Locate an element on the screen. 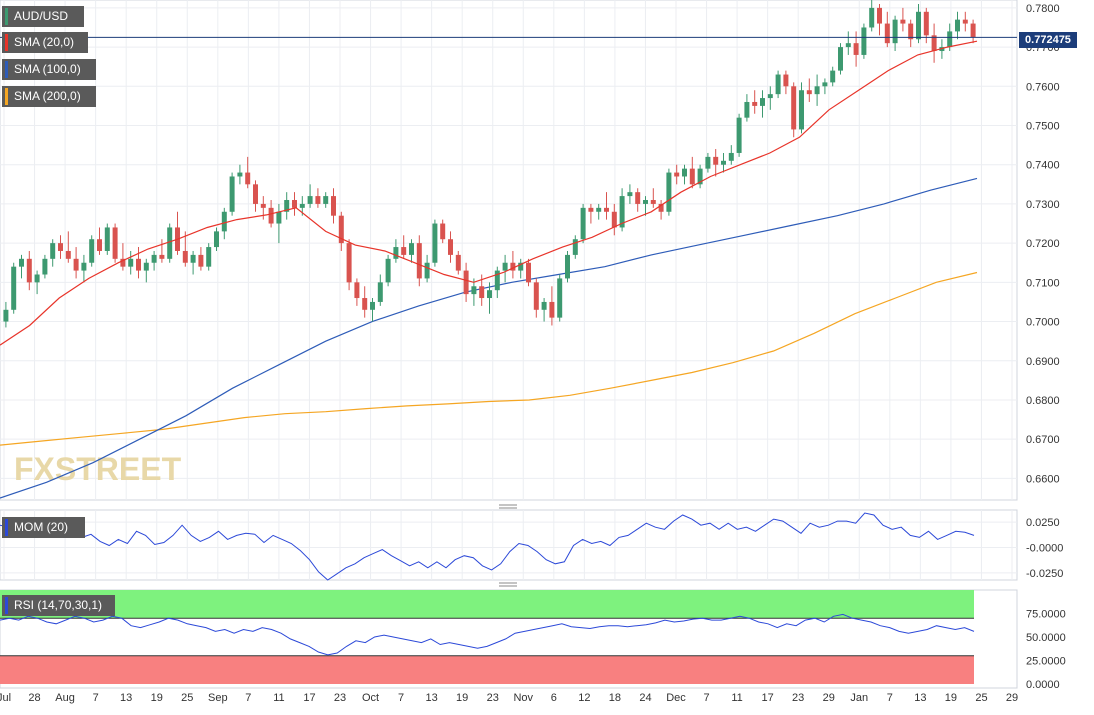  legend-sma20: SMA (20,0) is located at coordinates (45, 42).